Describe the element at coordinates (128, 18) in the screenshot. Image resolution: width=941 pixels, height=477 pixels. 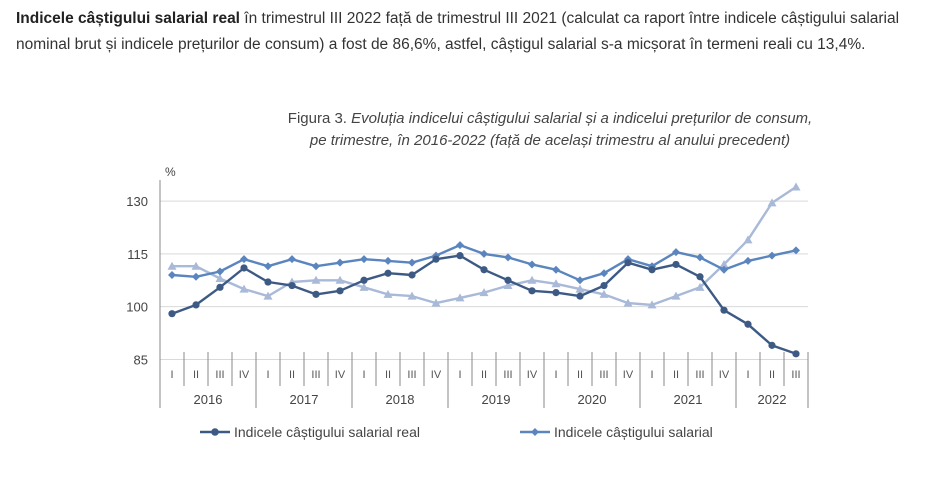
I see `intro-bold: Indicele câștigului salarial real` at that location.